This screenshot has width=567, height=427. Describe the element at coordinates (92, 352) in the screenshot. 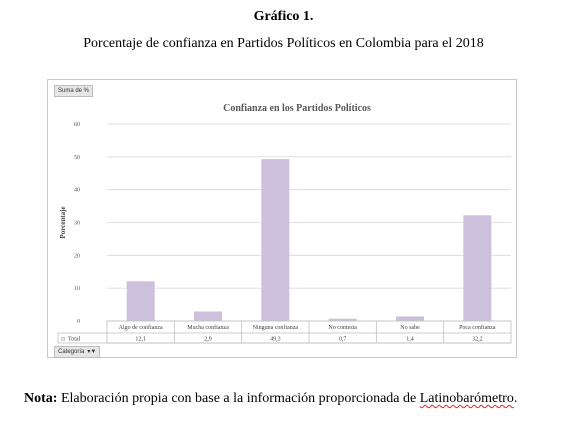

I see `filter-dropdown-icon: ▾▼` at that location.